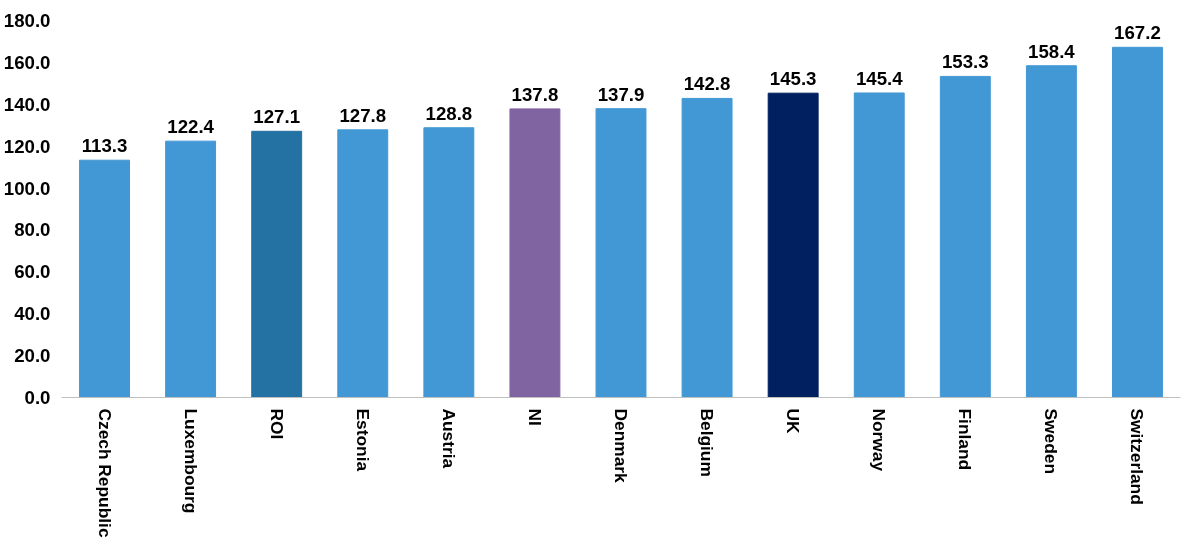  What do you see at coordinates (104, 473) in the screenshot?
I see `x-tick-label: Czech Republic` at bounding box center [104, 473].